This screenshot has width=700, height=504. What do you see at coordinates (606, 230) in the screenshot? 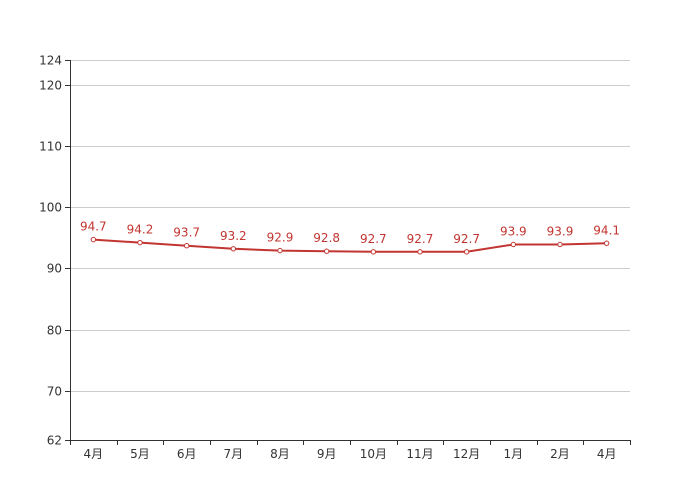
I see `data-label: 94.1` at bounding box center [606, 230].